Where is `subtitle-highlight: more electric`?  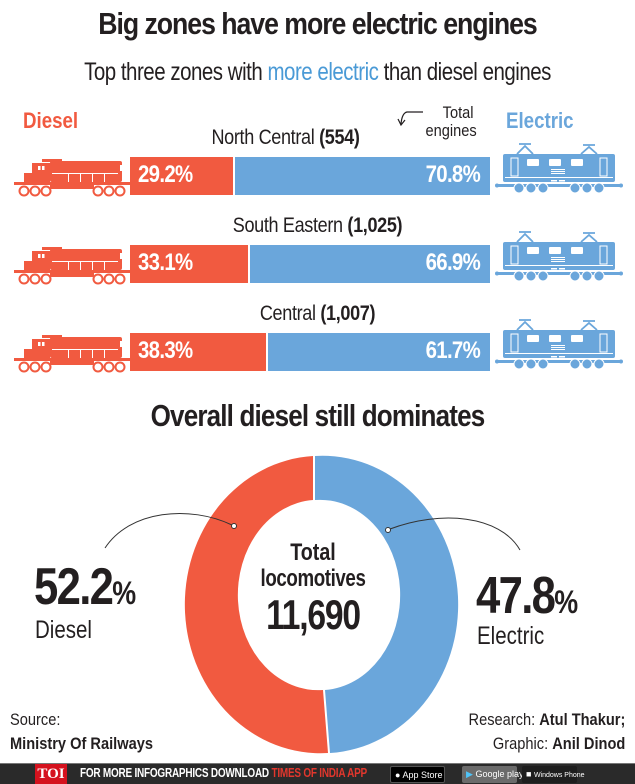
subtitle-highlight: more electric is located at coordinates (323, 72).